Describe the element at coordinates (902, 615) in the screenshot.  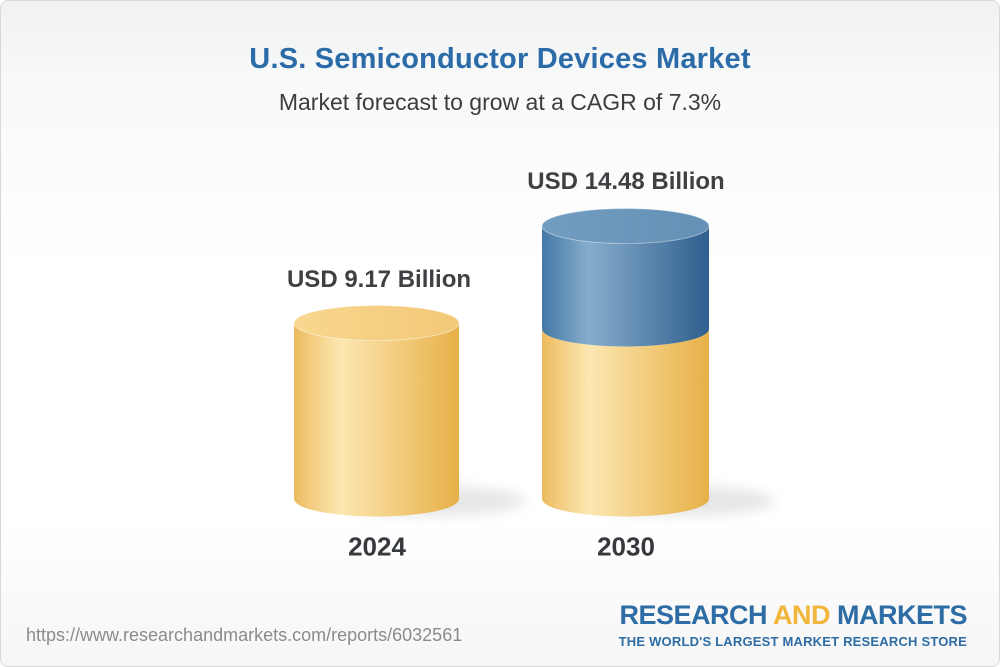
I see `logo-word-markets: MARKETS` at that location.